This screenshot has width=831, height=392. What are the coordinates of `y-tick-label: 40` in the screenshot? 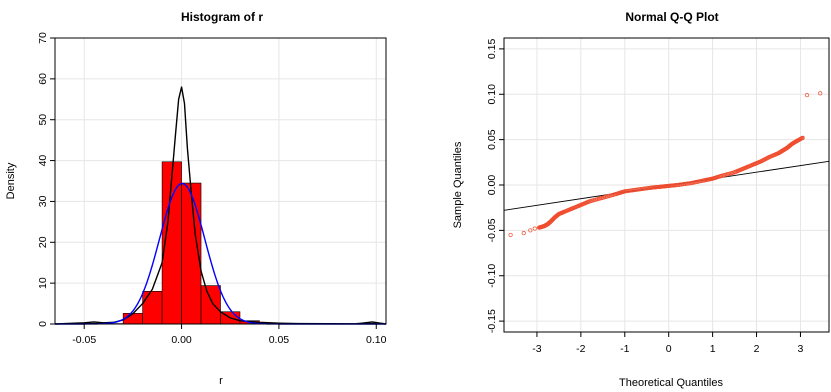 It's located at (43, 161).